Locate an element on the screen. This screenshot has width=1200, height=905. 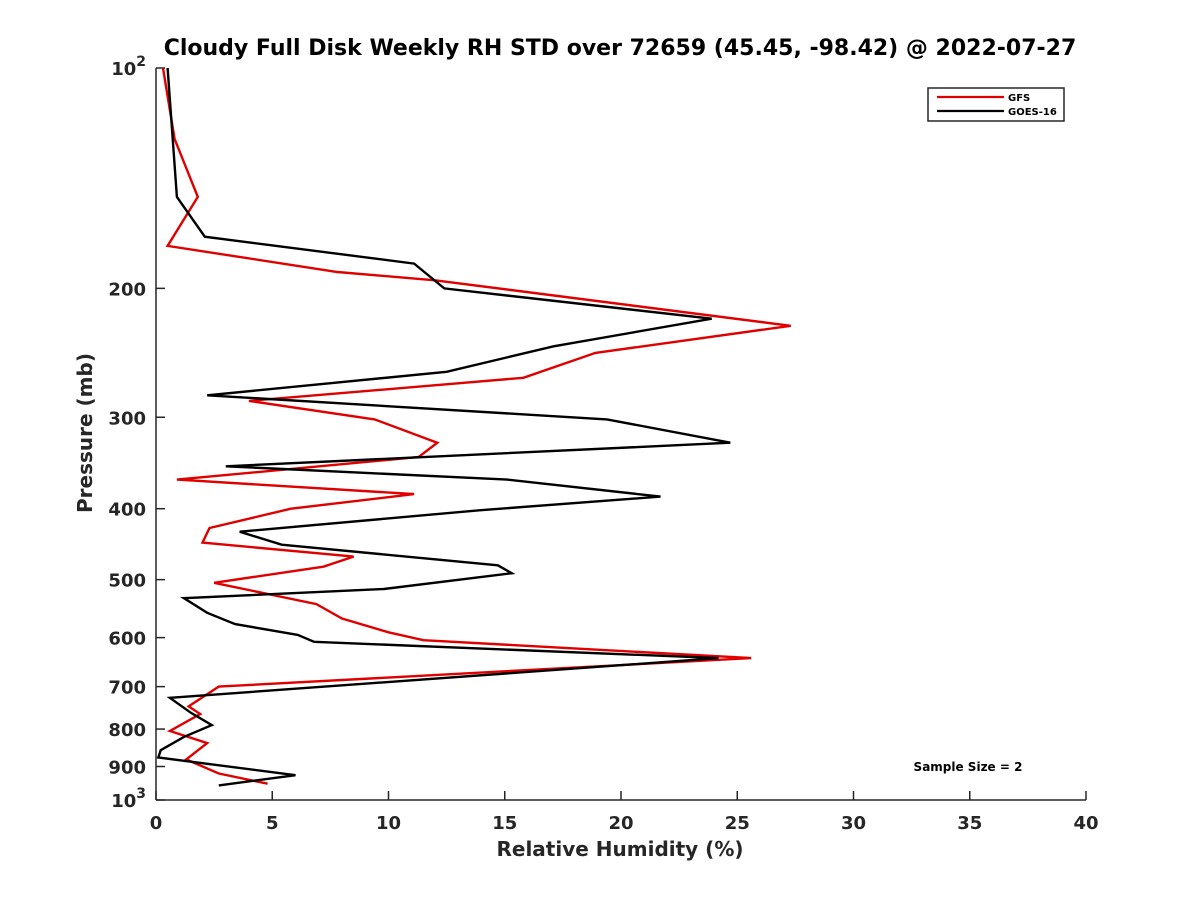
x-tick-label: 0 is located at coordinates (156, 823).